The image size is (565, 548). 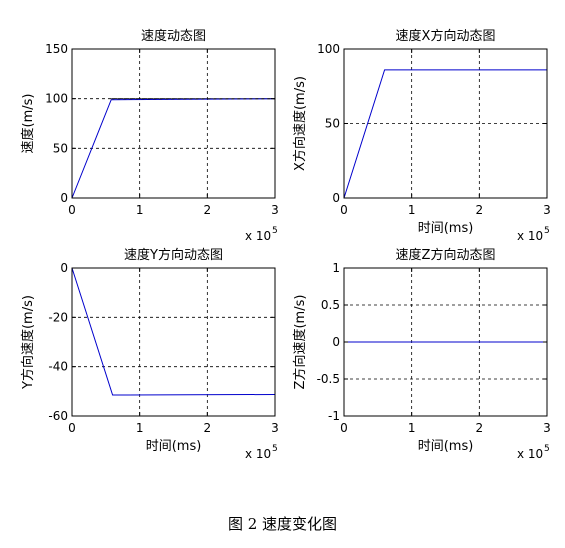 I want to click on y-tick-label: -20, so click(x=58, y=317).